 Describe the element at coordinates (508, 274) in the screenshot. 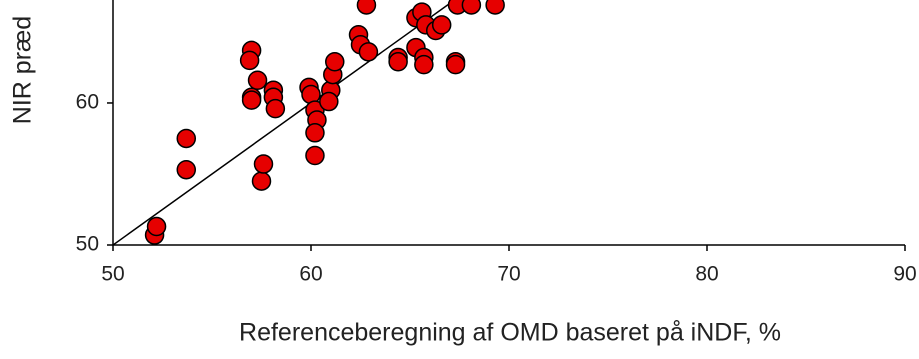

I see `x-tick-label: 70` at that location.